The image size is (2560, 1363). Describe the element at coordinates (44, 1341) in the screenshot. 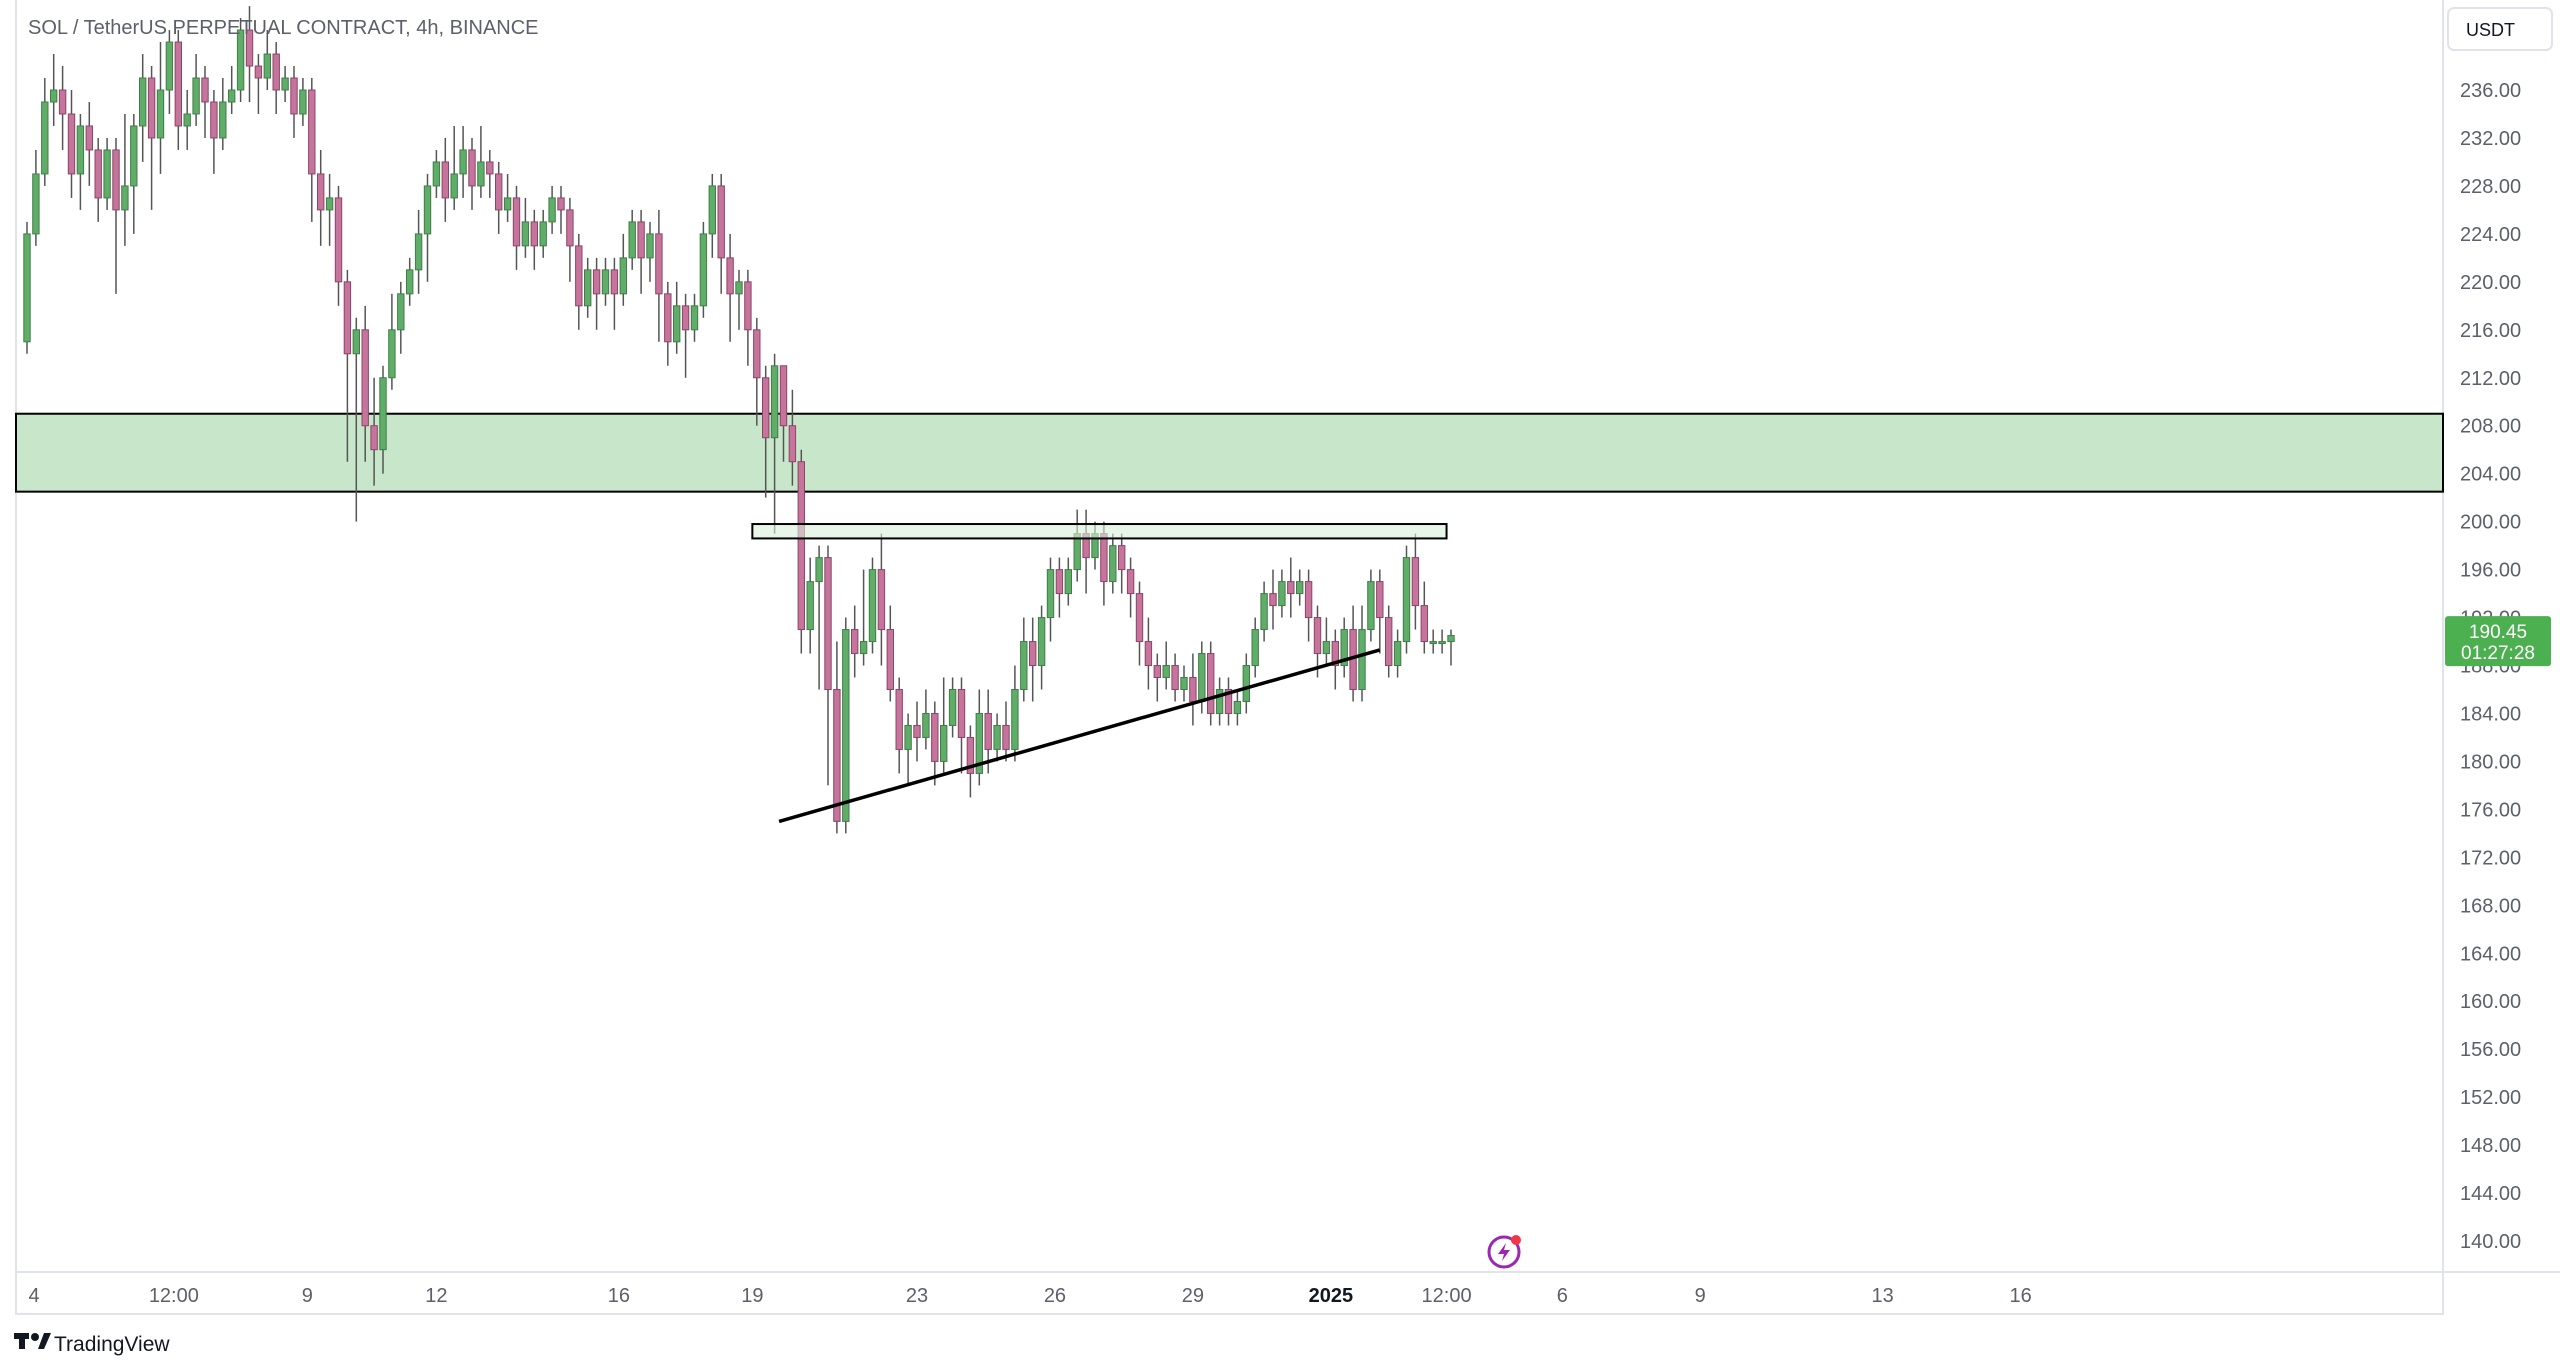

I see `tv-logo-slash` at that location.